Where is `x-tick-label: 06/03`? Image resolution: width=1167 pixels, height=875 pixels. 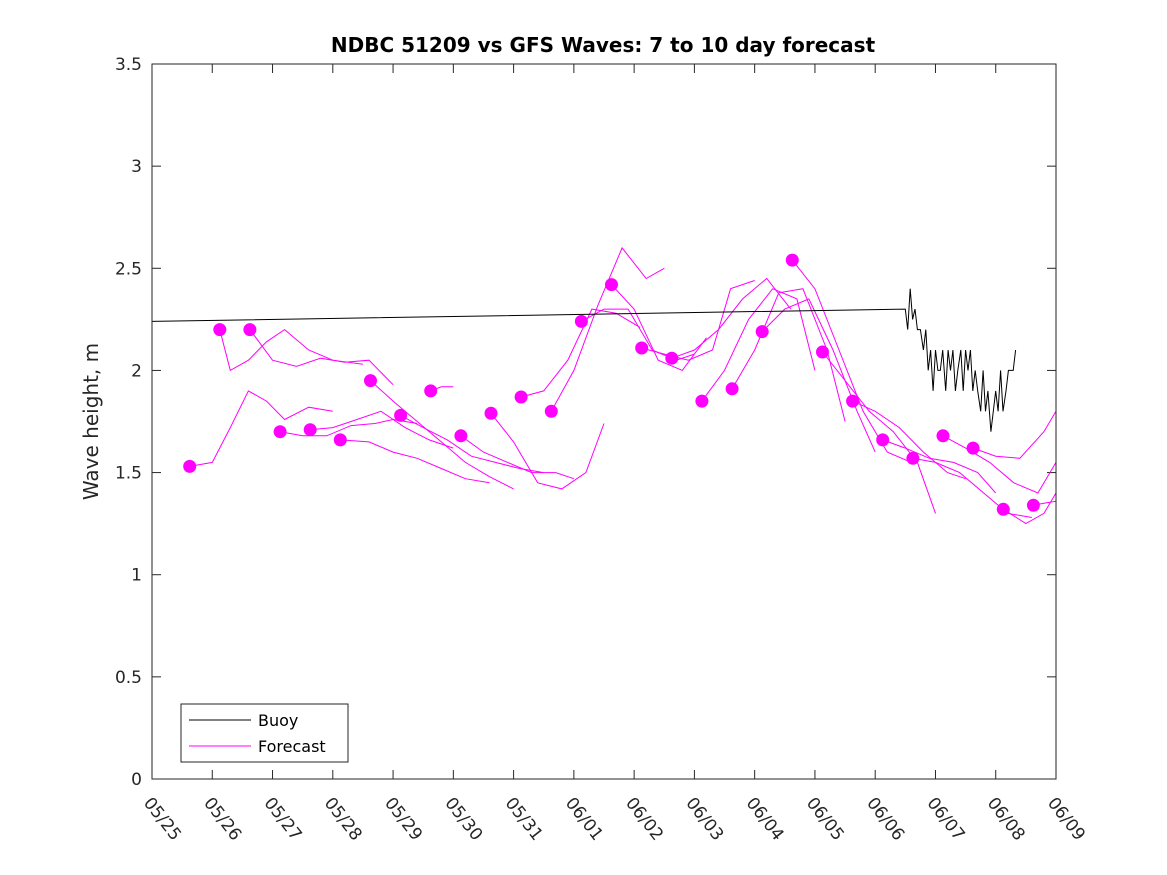 x-tick-label: 06/03 is located at coordinates (704, 819).